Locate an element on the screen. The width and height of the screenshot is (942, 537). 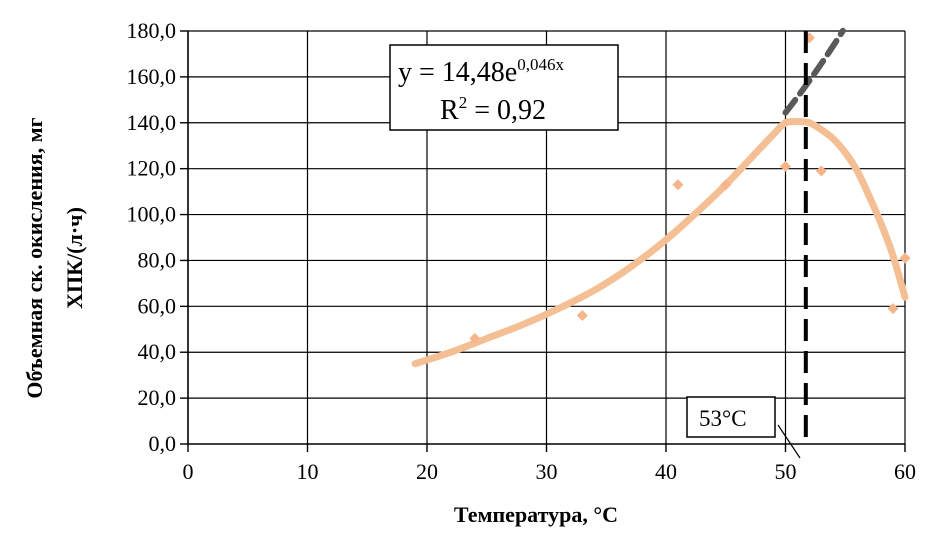
equation-text: y = 14,48e0,046x is located at coordinates (481, 71).